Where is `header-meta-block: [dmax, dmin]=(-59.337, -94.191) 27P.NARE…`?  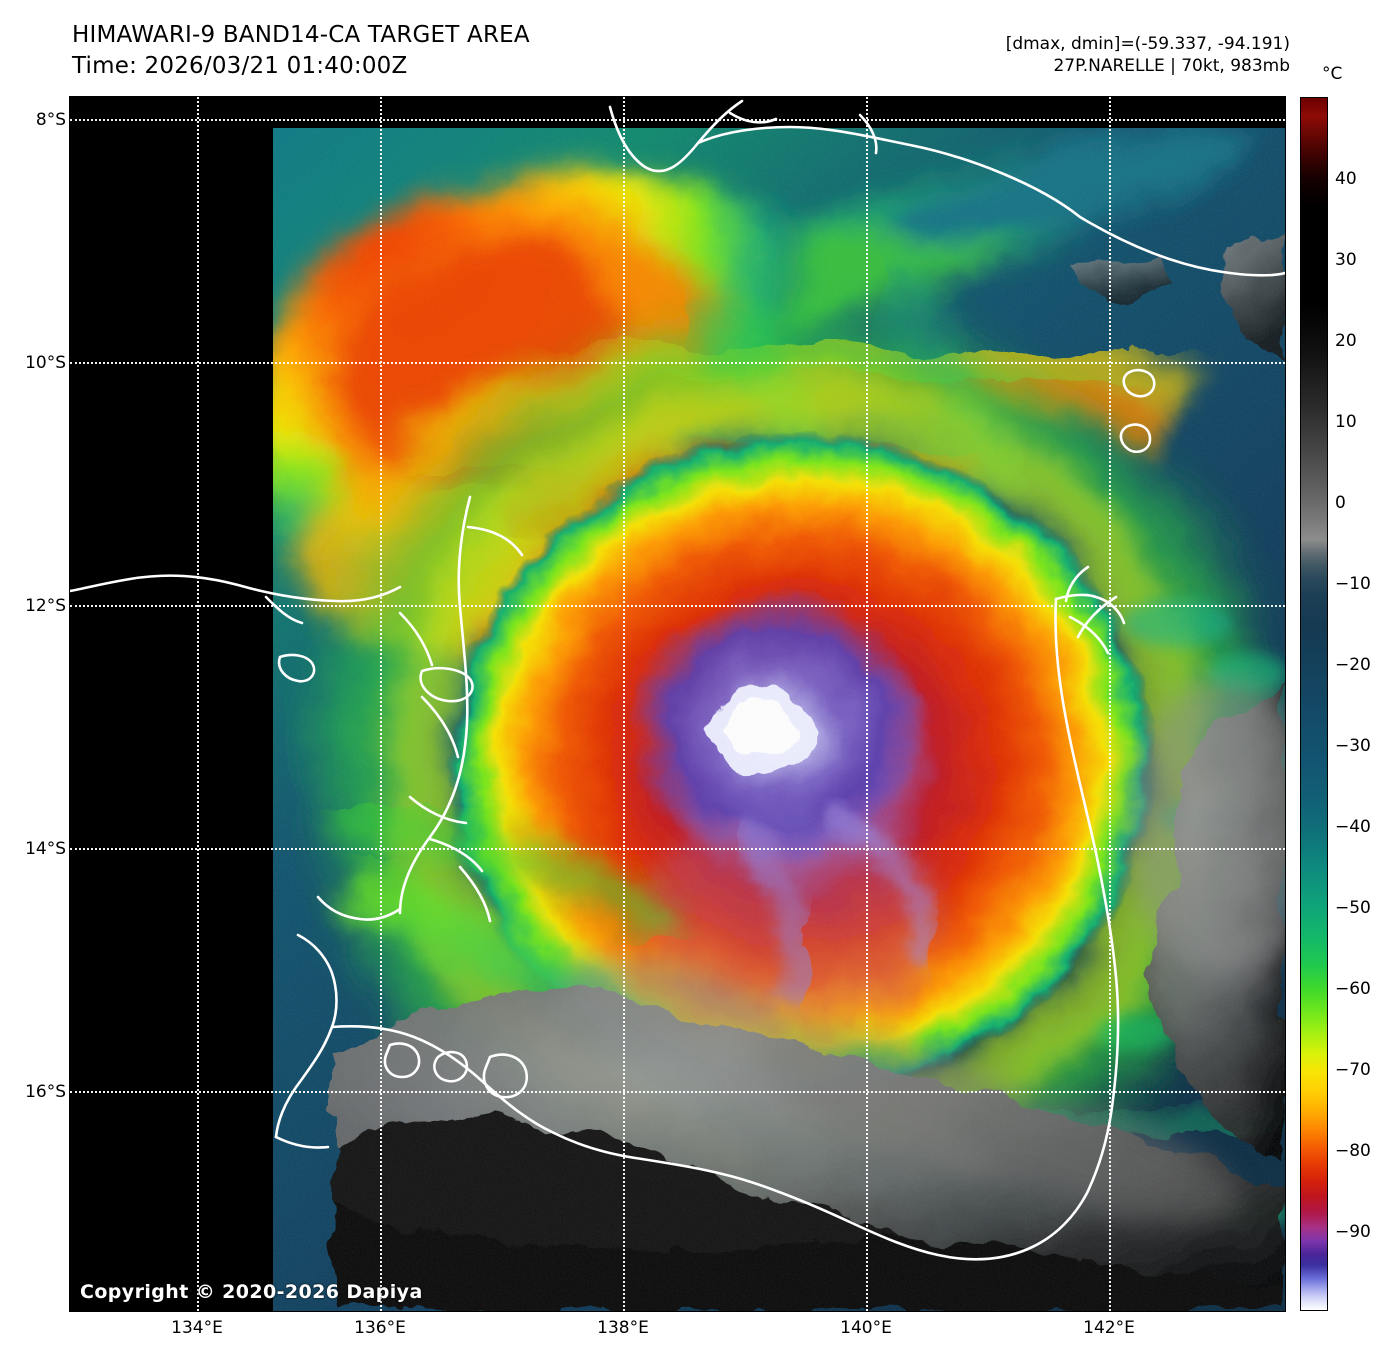 header-meta-block: [dmax, dmin]=(-59.337, -94.191) 27P.NARE… is located at coordinates (1148, 55).